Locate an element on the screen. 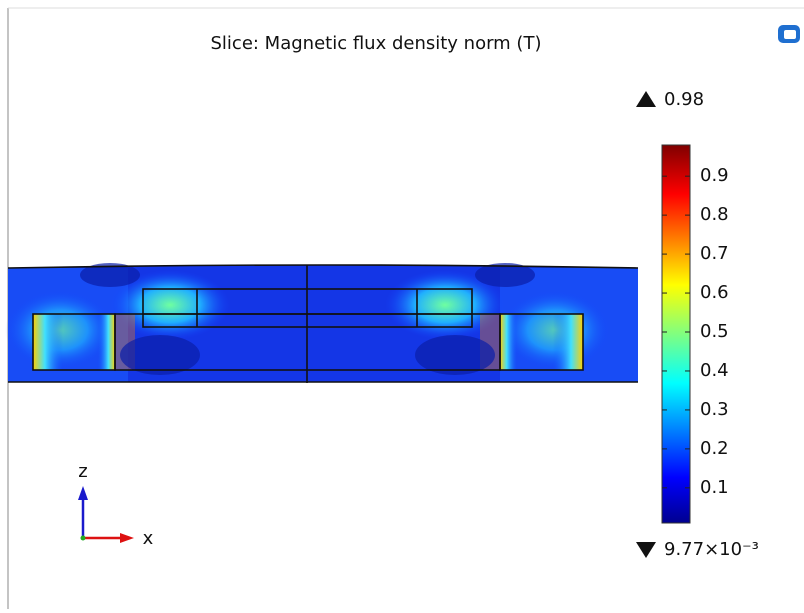 This screenshot has width=804, height=613. colorbar-tick-label: 0.2 is located at coordinates (714, 448).